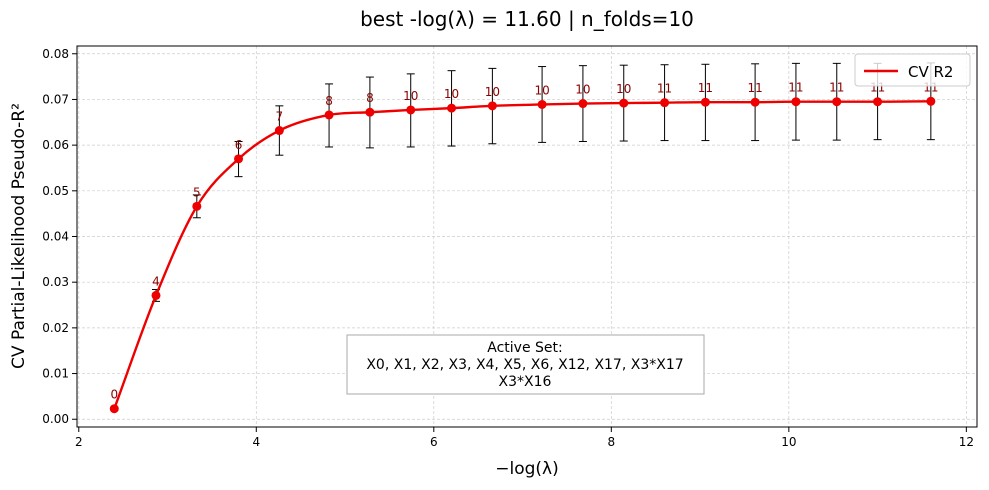 Image resolution: width=989 pixels, height=490 pixels. What do you see at coordinates (79, 442) in the screenshot?
I see `x-tick-label: 2` at bounding box center [79, 442].